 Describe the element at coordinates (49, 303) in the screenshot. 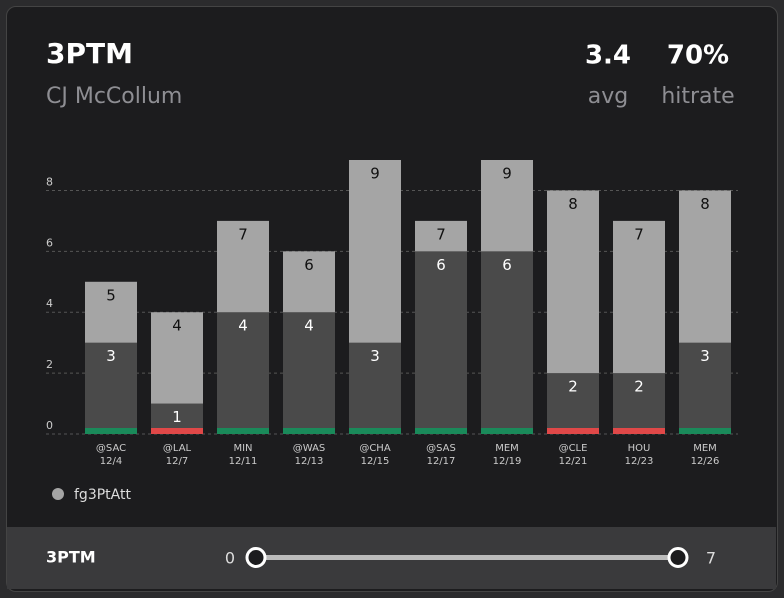

I see `y-tick-label: 4` at that location.